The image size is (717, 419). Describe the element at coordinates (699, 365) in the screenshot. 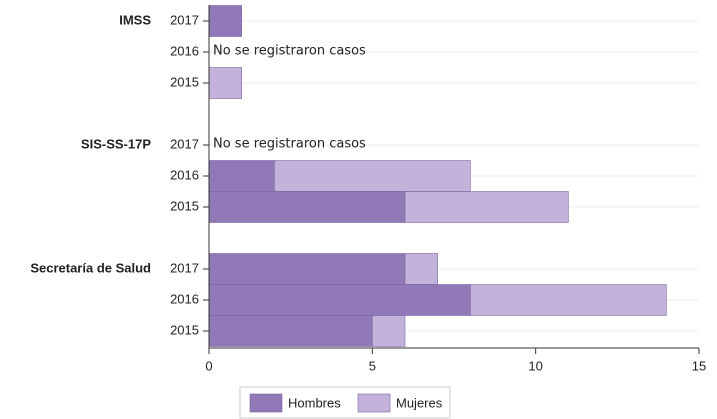

I see `x-tick-label: 15` at that location.